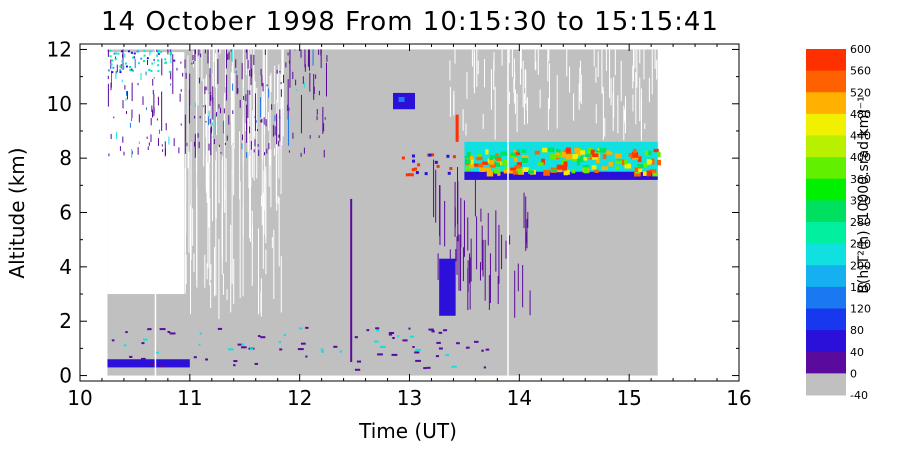 The height and width of the screenshot is (450, 900). I want to click on colorbar-tick-label: 280, so click(860, 222).